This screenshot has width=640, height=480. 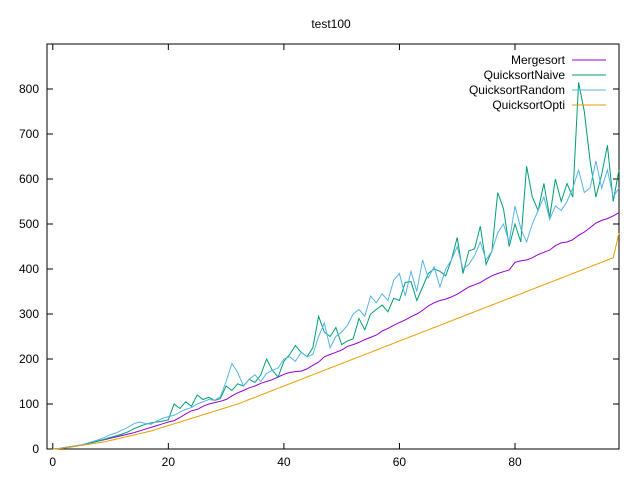 I want to click on y-tick-label: 400, so click(x=29, y=269).